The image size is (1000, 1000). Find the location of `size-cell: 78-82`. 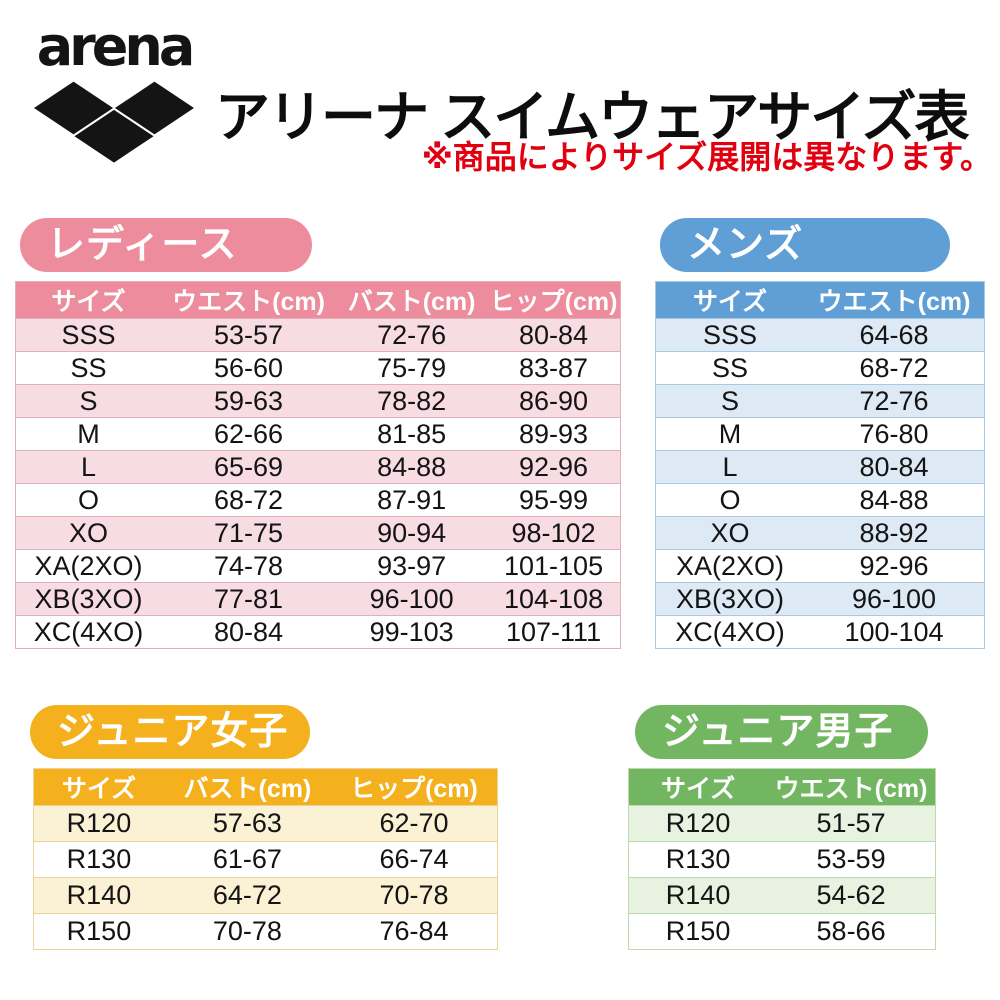

size-cell: 78-82 is located at coordinates (412, 401).